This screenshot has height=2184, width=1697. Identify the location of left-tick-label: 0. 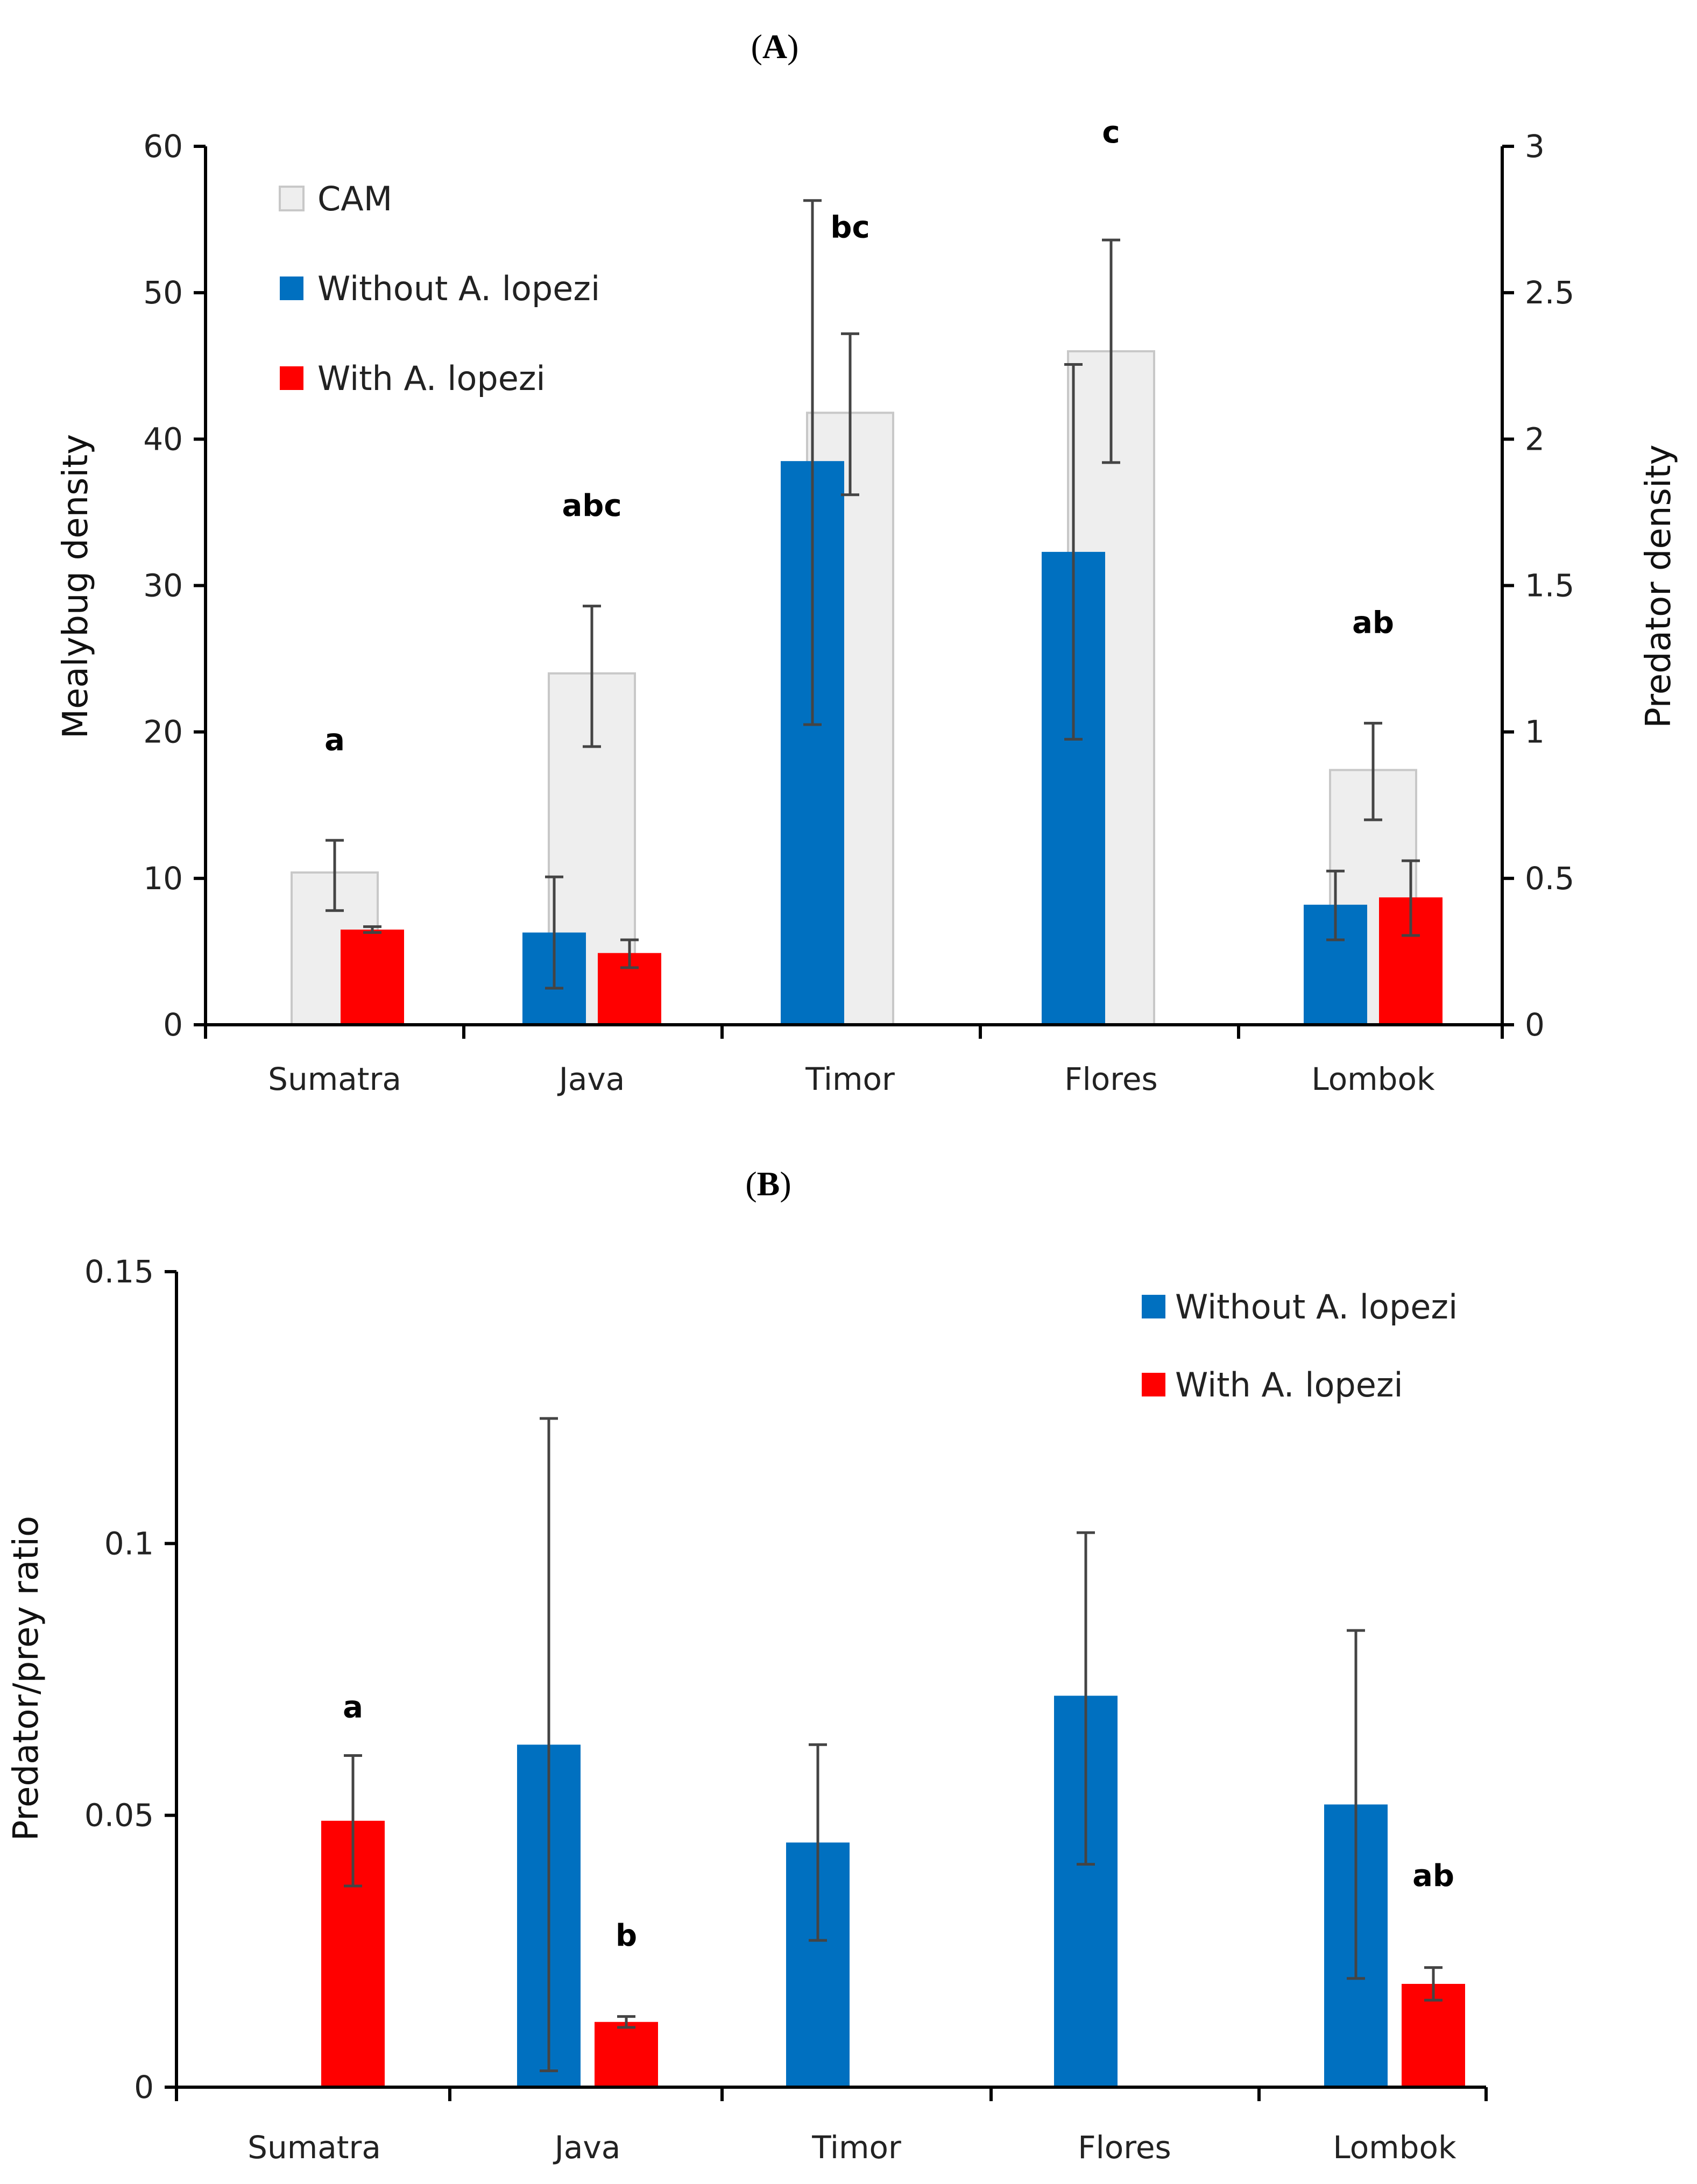
(173, 1024).